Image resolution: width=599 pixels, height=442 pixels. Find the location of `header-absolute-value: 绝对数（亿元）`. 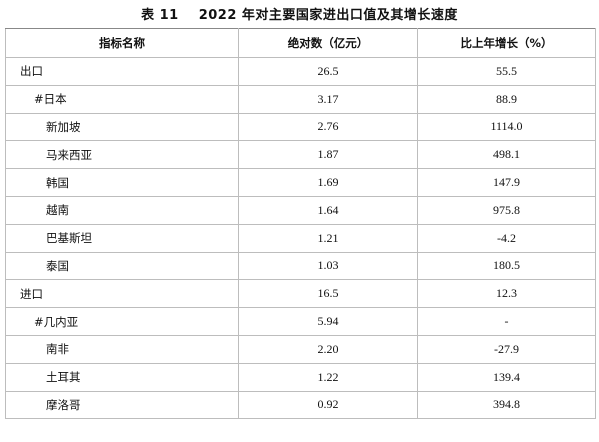

header-absolute-value: 绝对数（亿元） is located at coordinates (328, 43).